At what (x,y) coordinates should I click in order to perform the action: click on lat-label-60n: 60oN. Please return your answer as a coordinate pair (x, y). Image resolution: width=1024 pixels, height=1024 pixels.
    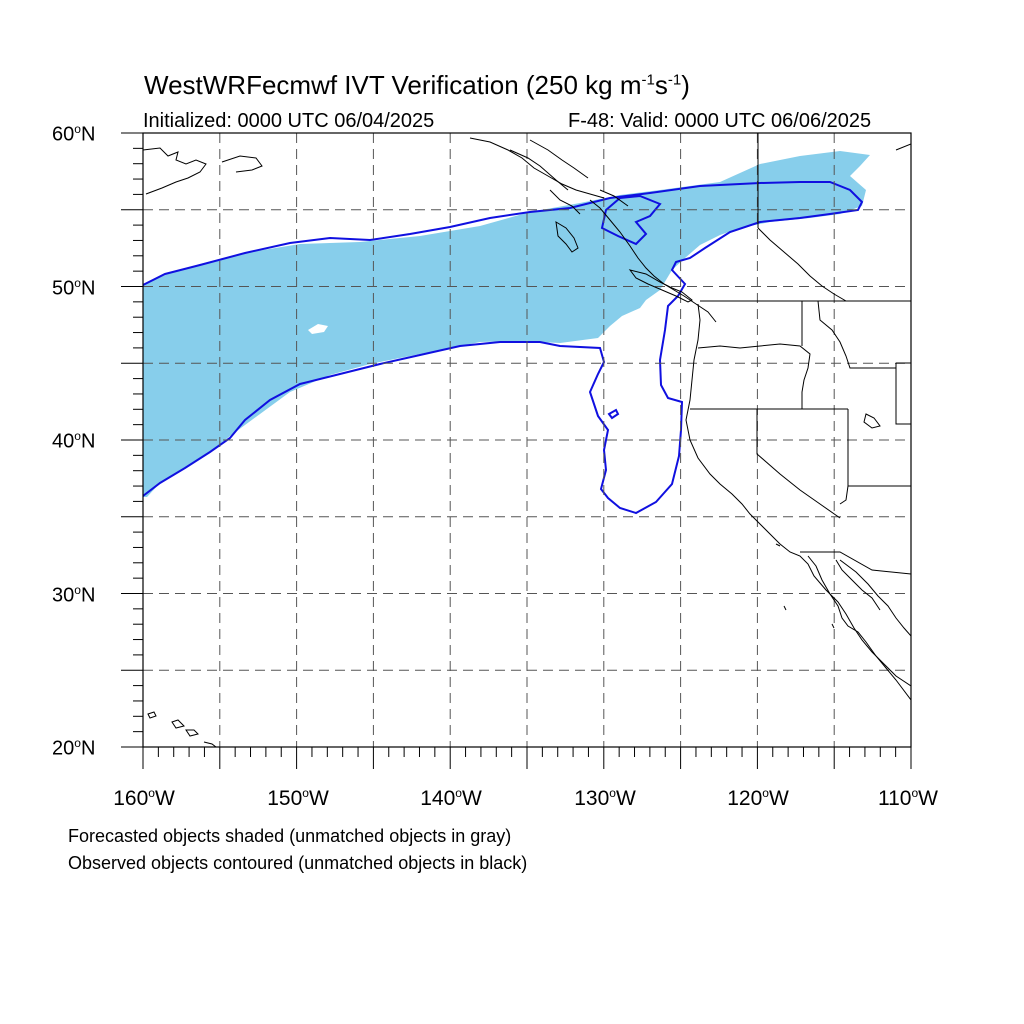
    Looking at the image, I should click on (74, 134).